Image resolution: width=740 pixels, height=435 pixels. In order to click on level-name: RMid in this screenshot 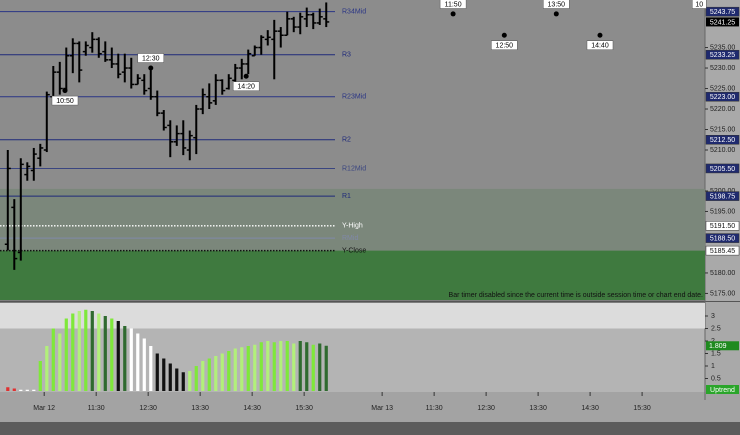, I will do `click(350, 238)`.